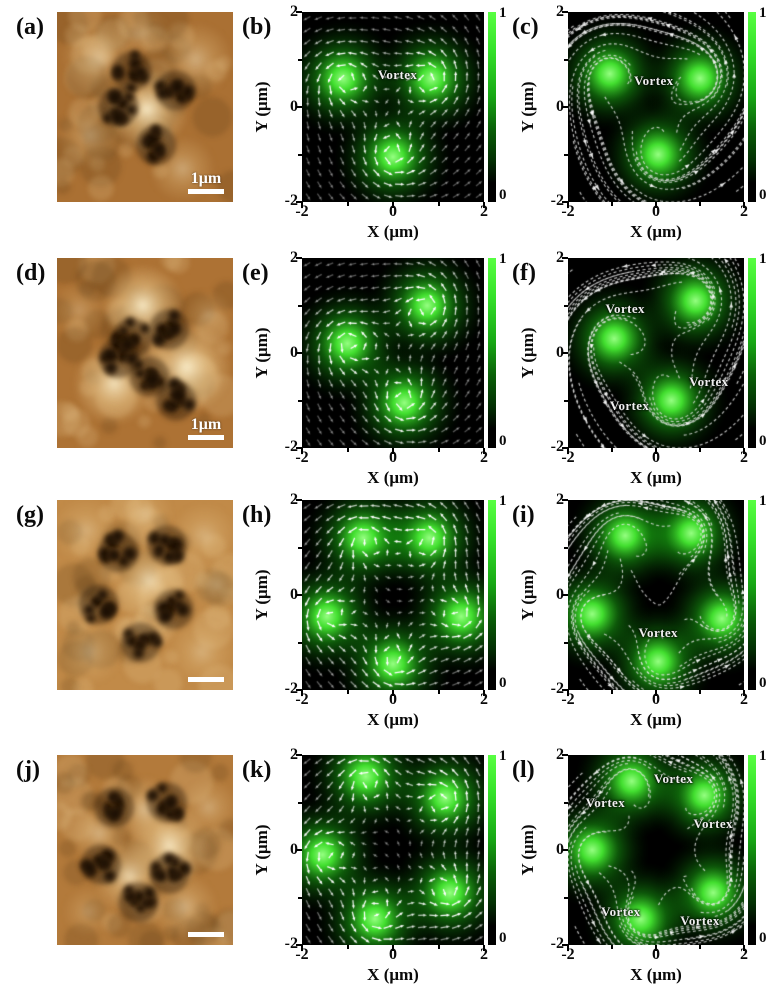 This screenshot has width=780, height=1005. What do you see at coordinates (523, 770) in the screenshot?
I see `panel-label: (l)` at bounding box center [523, 770].